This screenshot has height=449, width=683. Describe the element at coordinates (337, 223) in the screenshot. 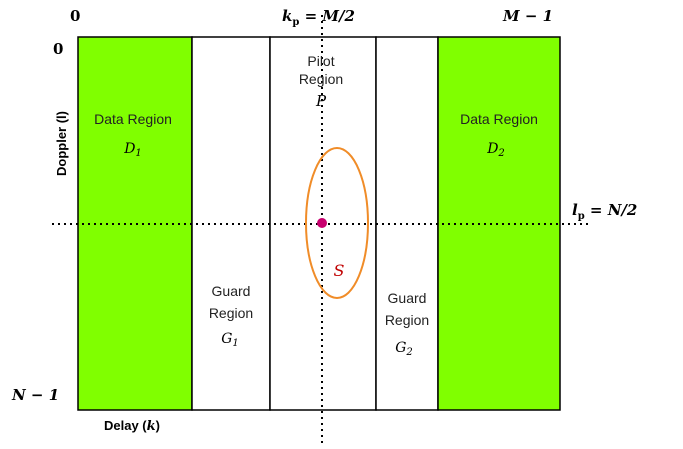

I see `spread-region-ellipse` at that location.